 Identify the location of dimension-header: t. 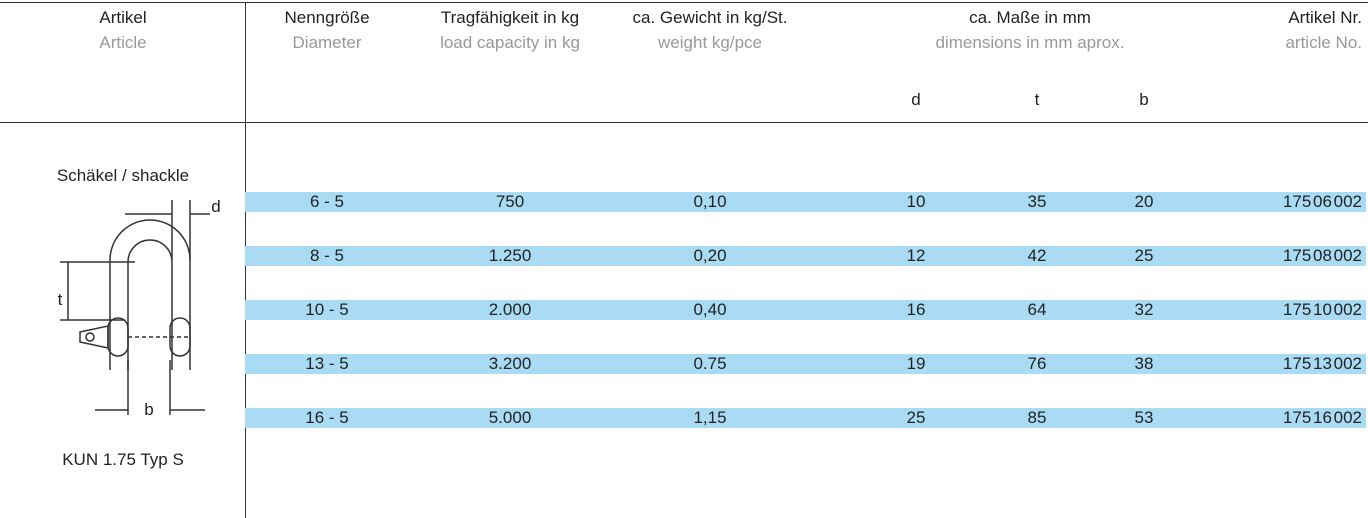
(1037, 99).